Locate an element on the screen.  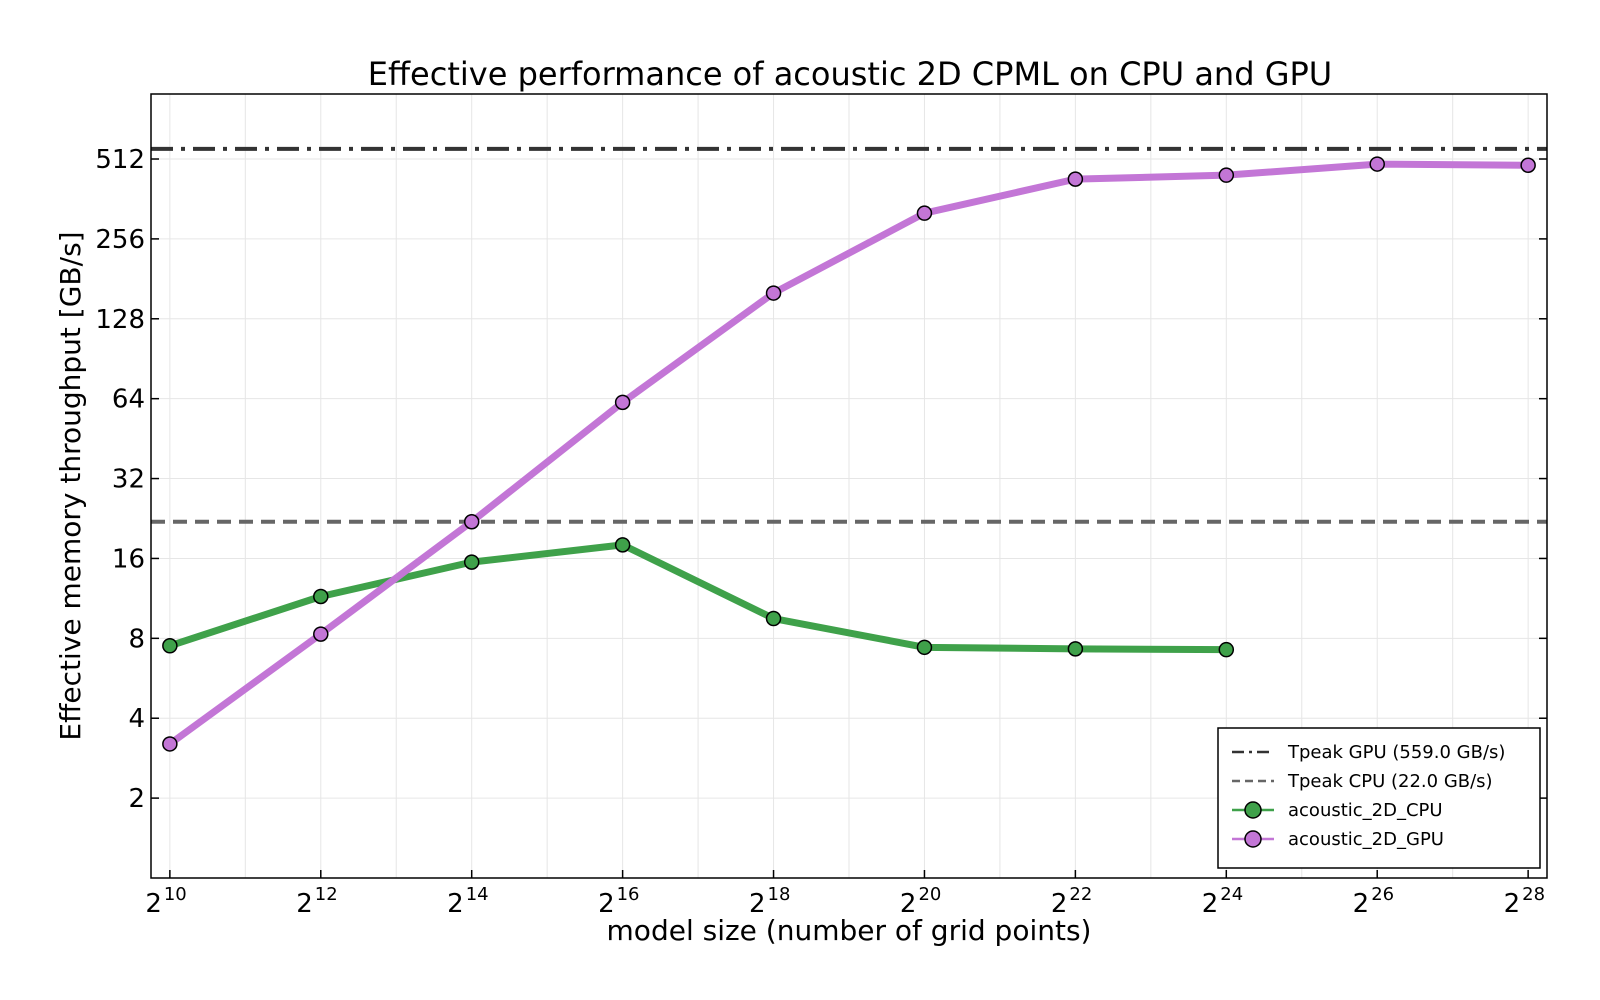
x-axis-label: model size (number of grid points) is located at coordinates (849, 930).